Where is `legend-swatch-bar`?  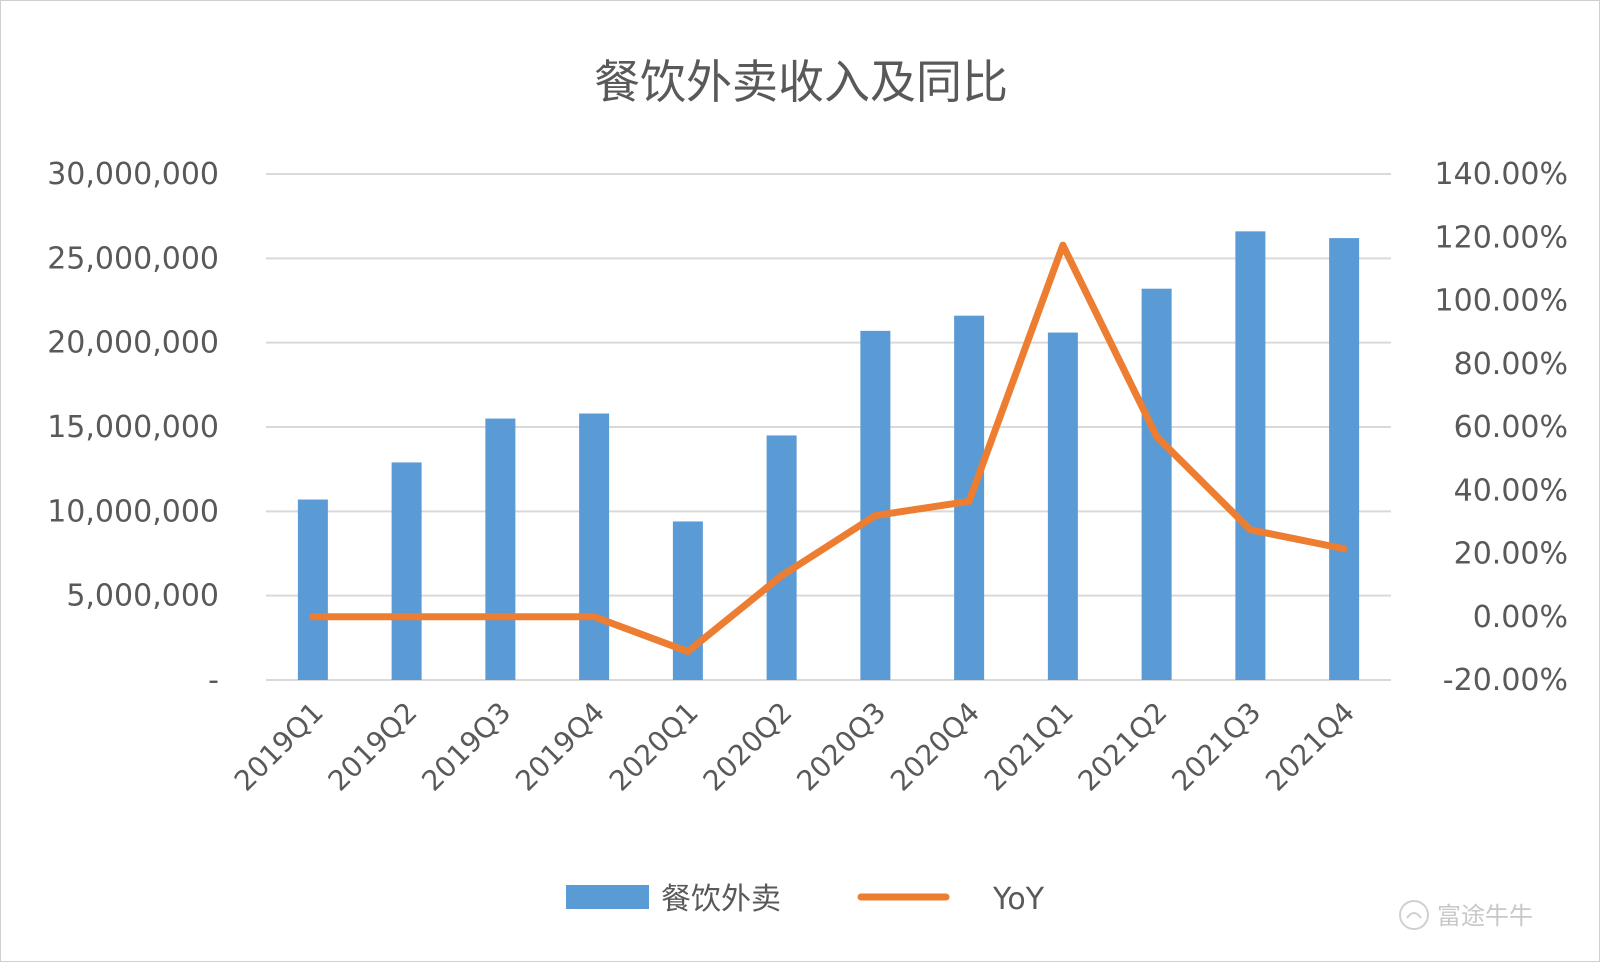
legend-swatch-bar is located at coordinates (607, 897).